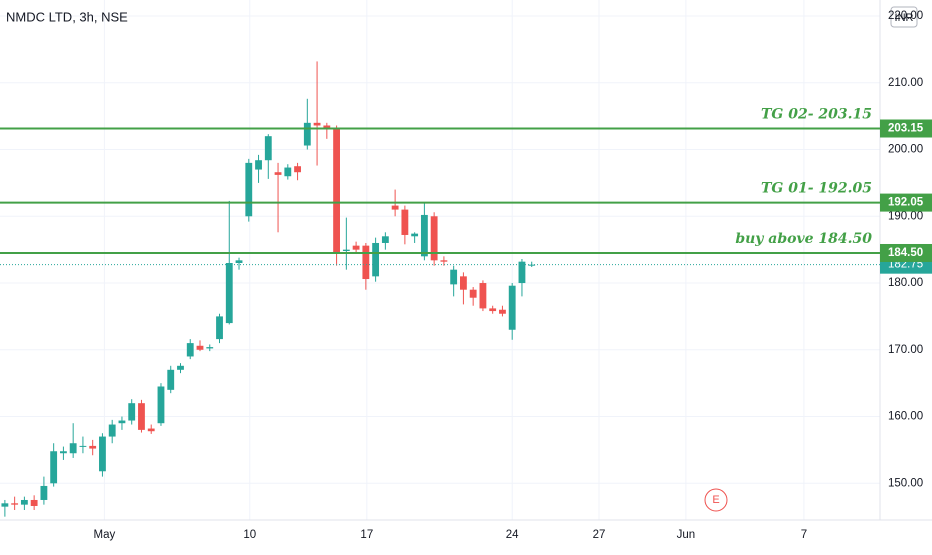 Image resolution: width=932 pixels, height=555 pixels. I want to click on y-tick-label: 150.00, so click(905, 483).